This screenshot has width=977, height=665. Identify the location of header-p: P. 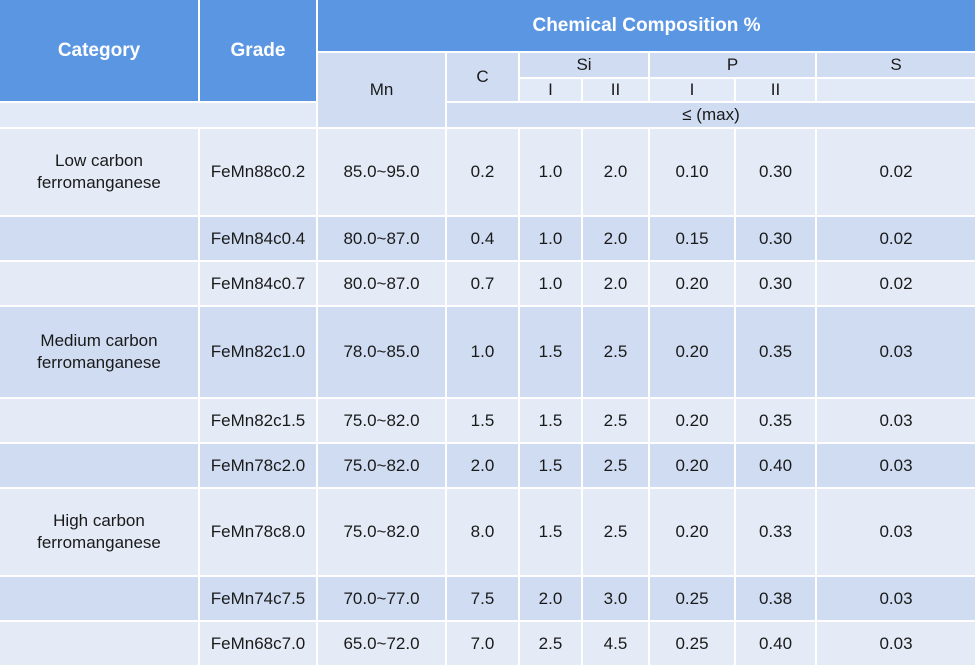
(733, 66).